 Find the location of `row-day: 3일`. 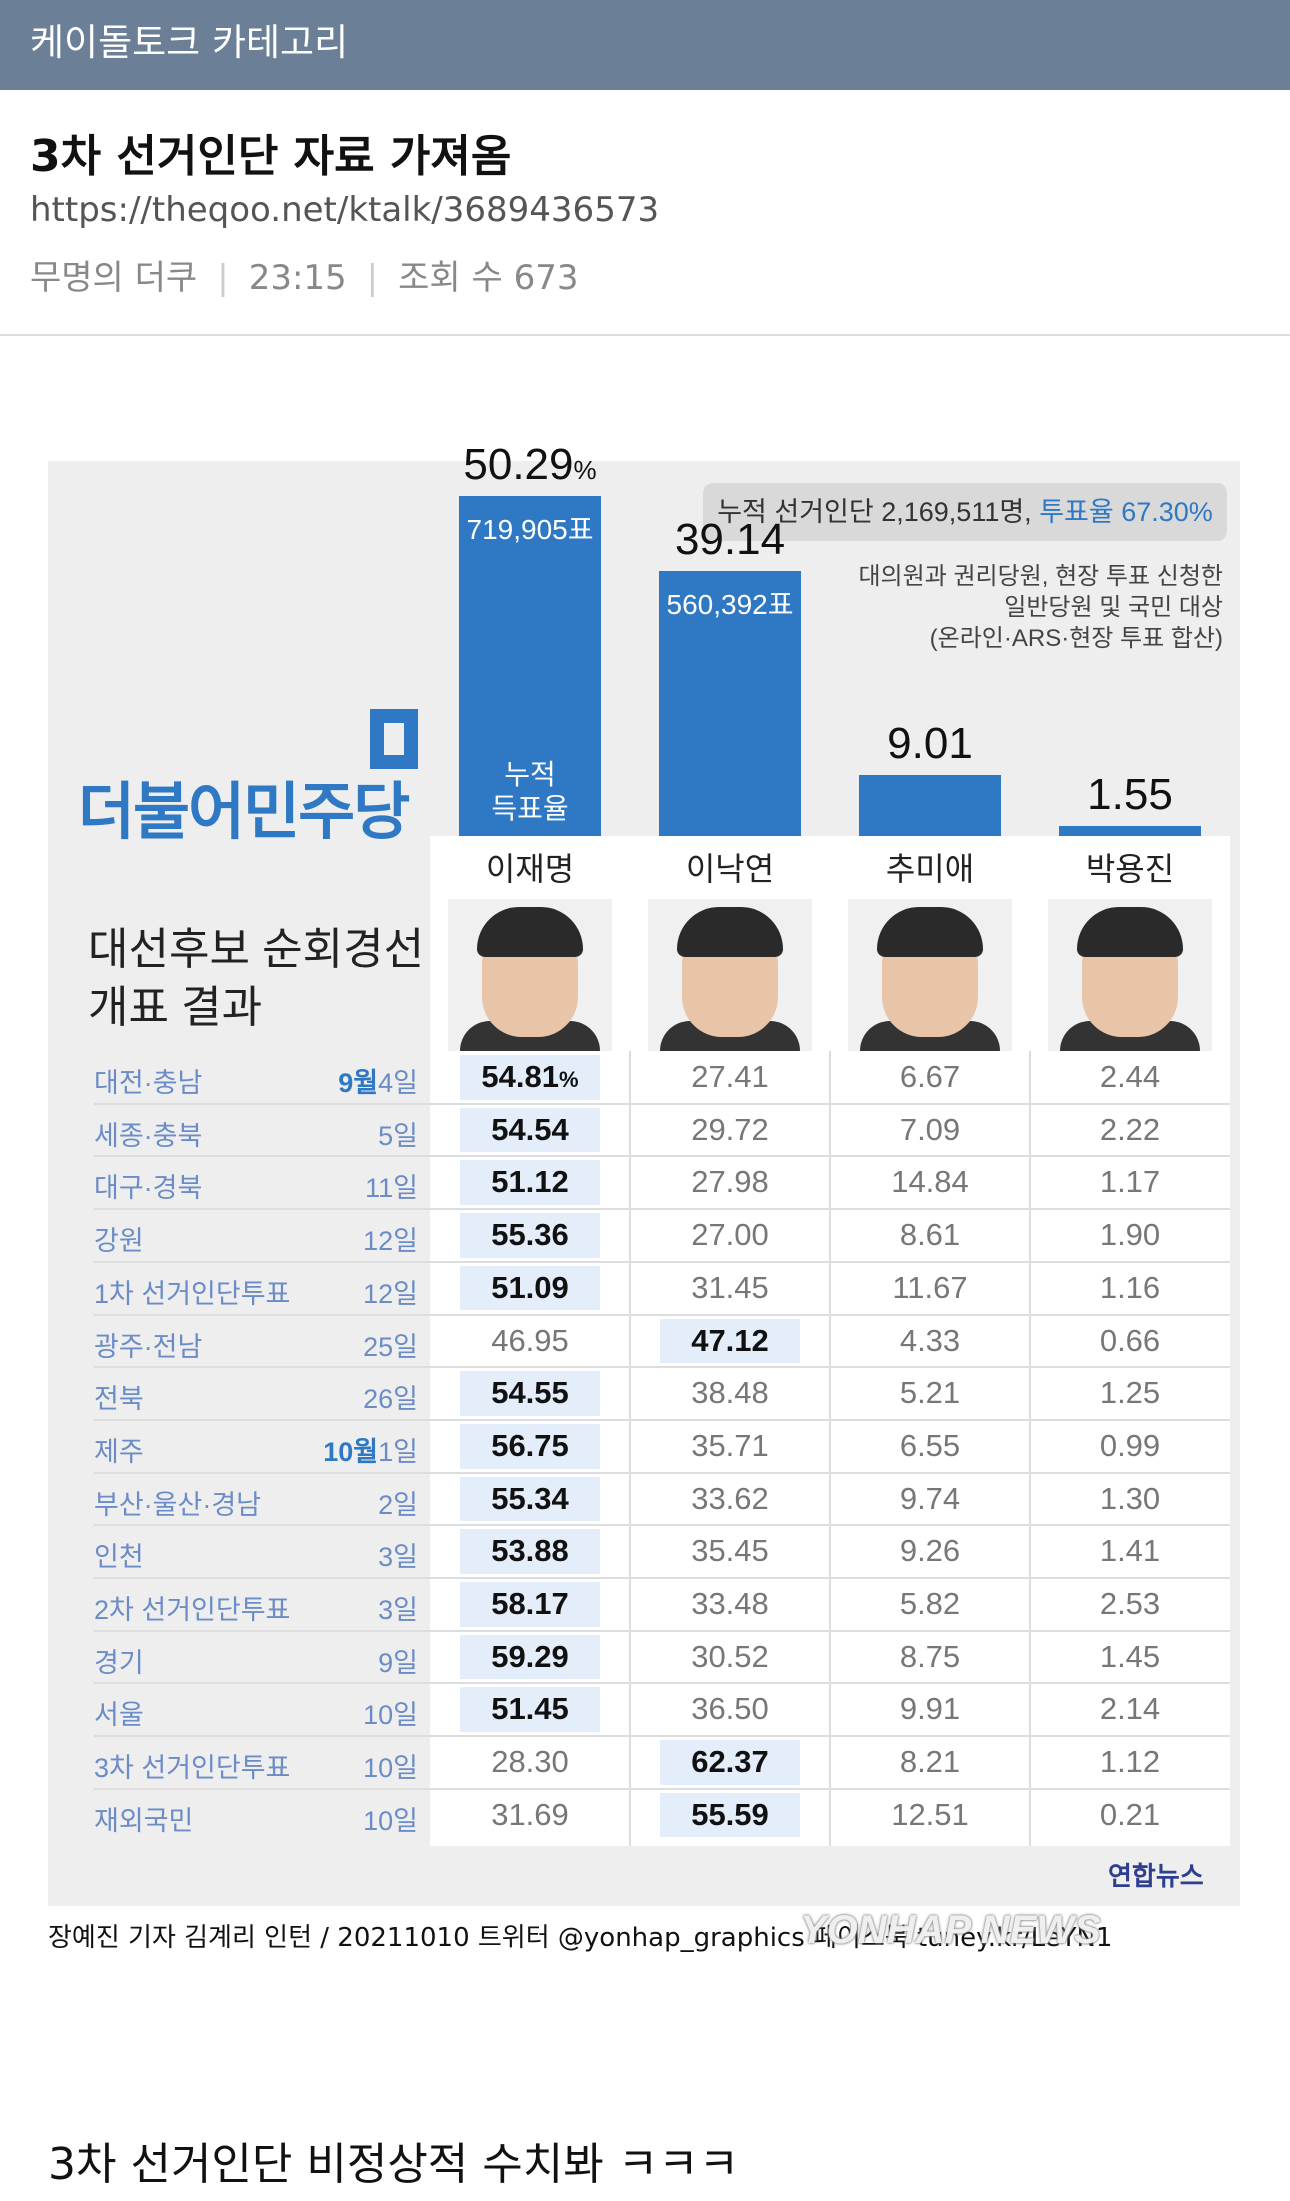

row-day: 3일 is located at coordinates (398, 1610).